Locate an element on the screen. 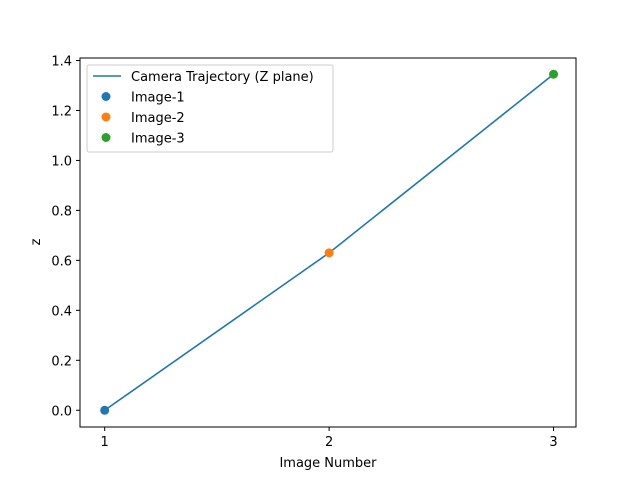 This screenshot has height=480, width=640. y-tick-label: 1.2 is located at coordinates (61, 111).